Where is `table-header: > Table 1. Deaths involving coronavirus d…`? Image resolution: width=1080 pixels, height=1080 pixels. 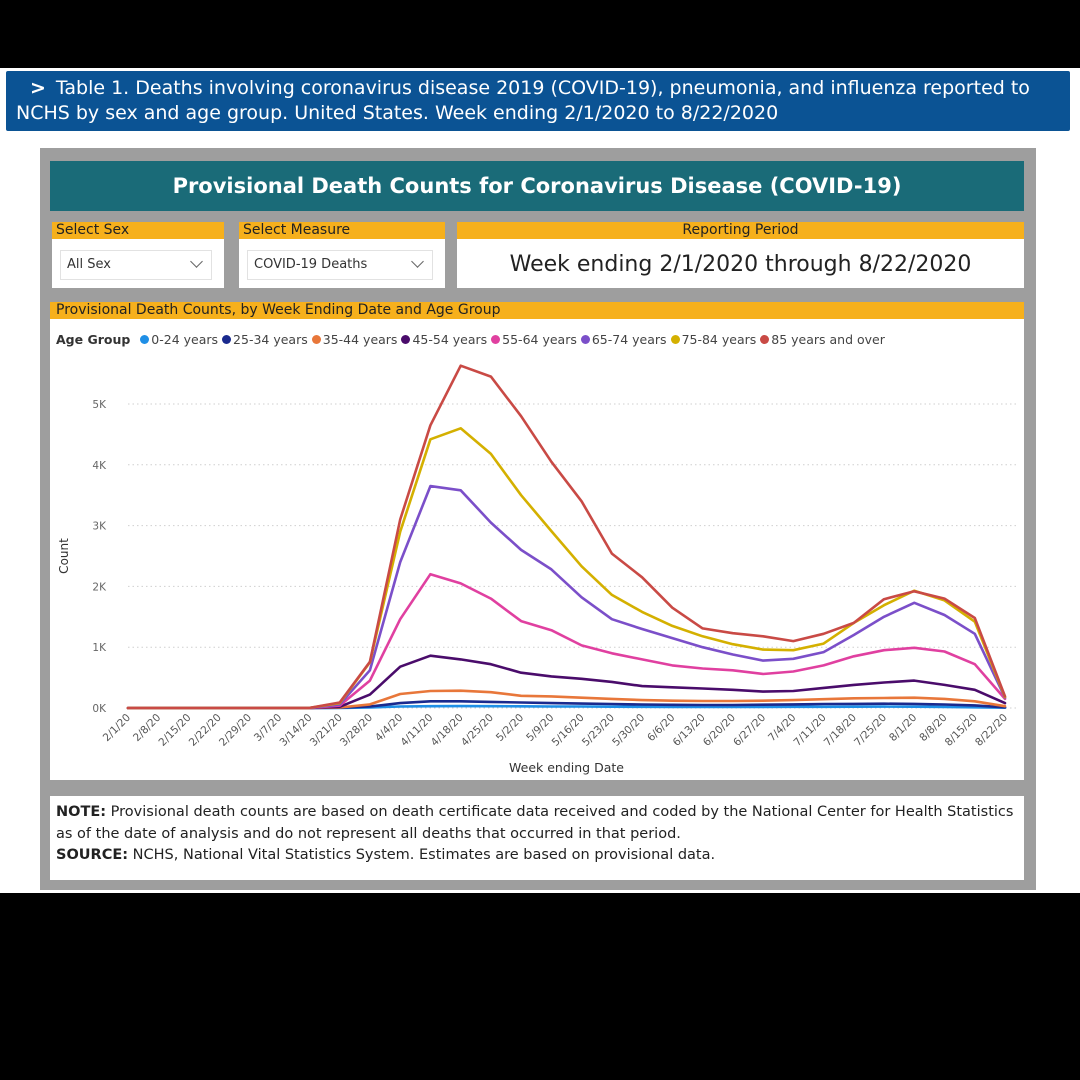 table-header: > Table 1. Deaths involving coronavirus d… is located at coordinates (538, 101).